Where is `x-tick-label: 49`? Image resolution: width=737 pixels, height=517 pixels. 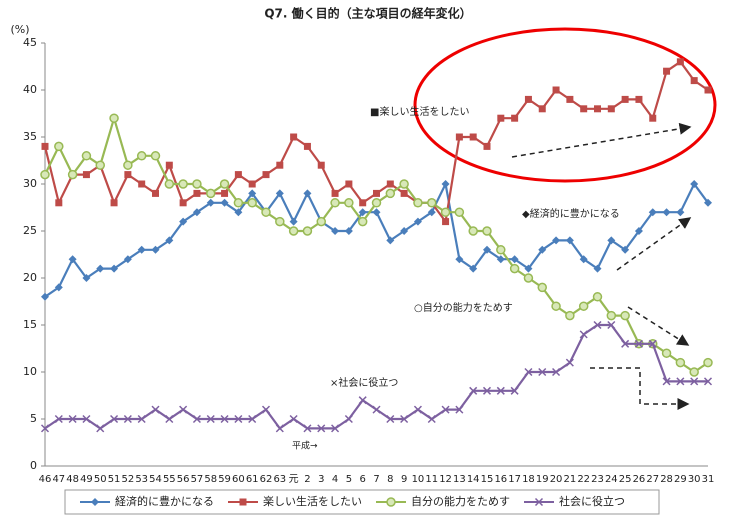 x-tick-label: 49 is located at coordinates (86, 479).